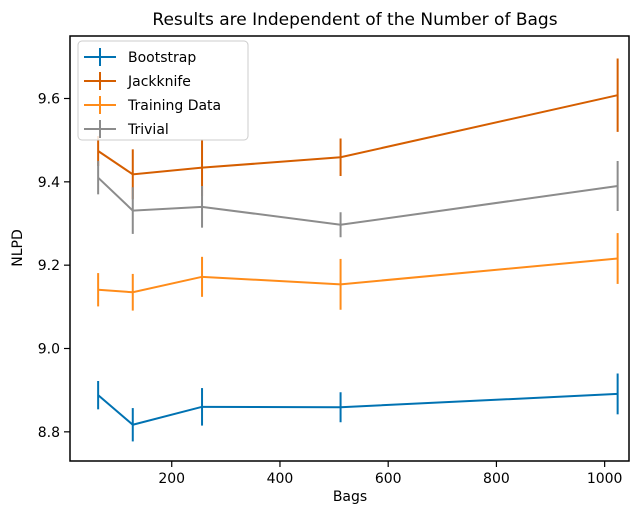  What do you see at coordinates (350, 497) in the screenshot?
I see `x-axis-label: Bags` at bounding box center [350, 497].